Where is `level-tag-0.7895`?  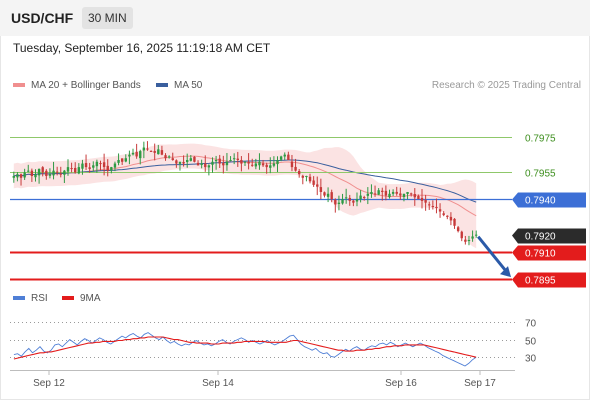
level-tag-0.7895 is located at coordinates (549, 280).